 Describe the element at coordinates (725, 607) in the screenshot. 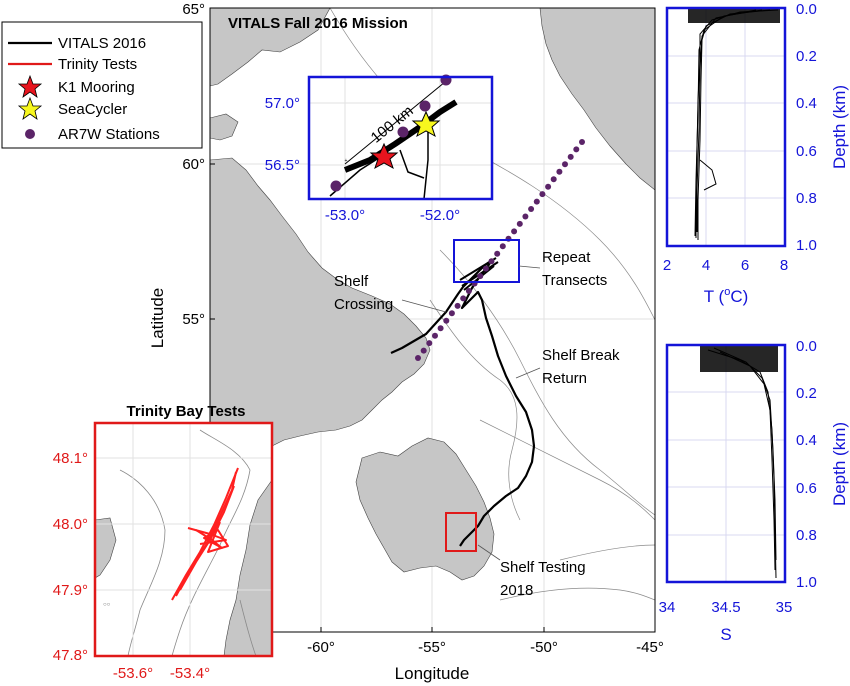

I see `salinity-tick-345: 34.5` at that location.